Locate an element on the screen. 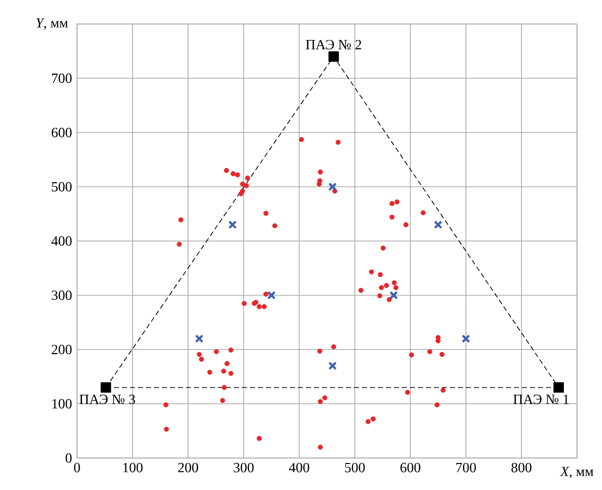  x-tick-label: 100 is located at coordinates (133, 467).